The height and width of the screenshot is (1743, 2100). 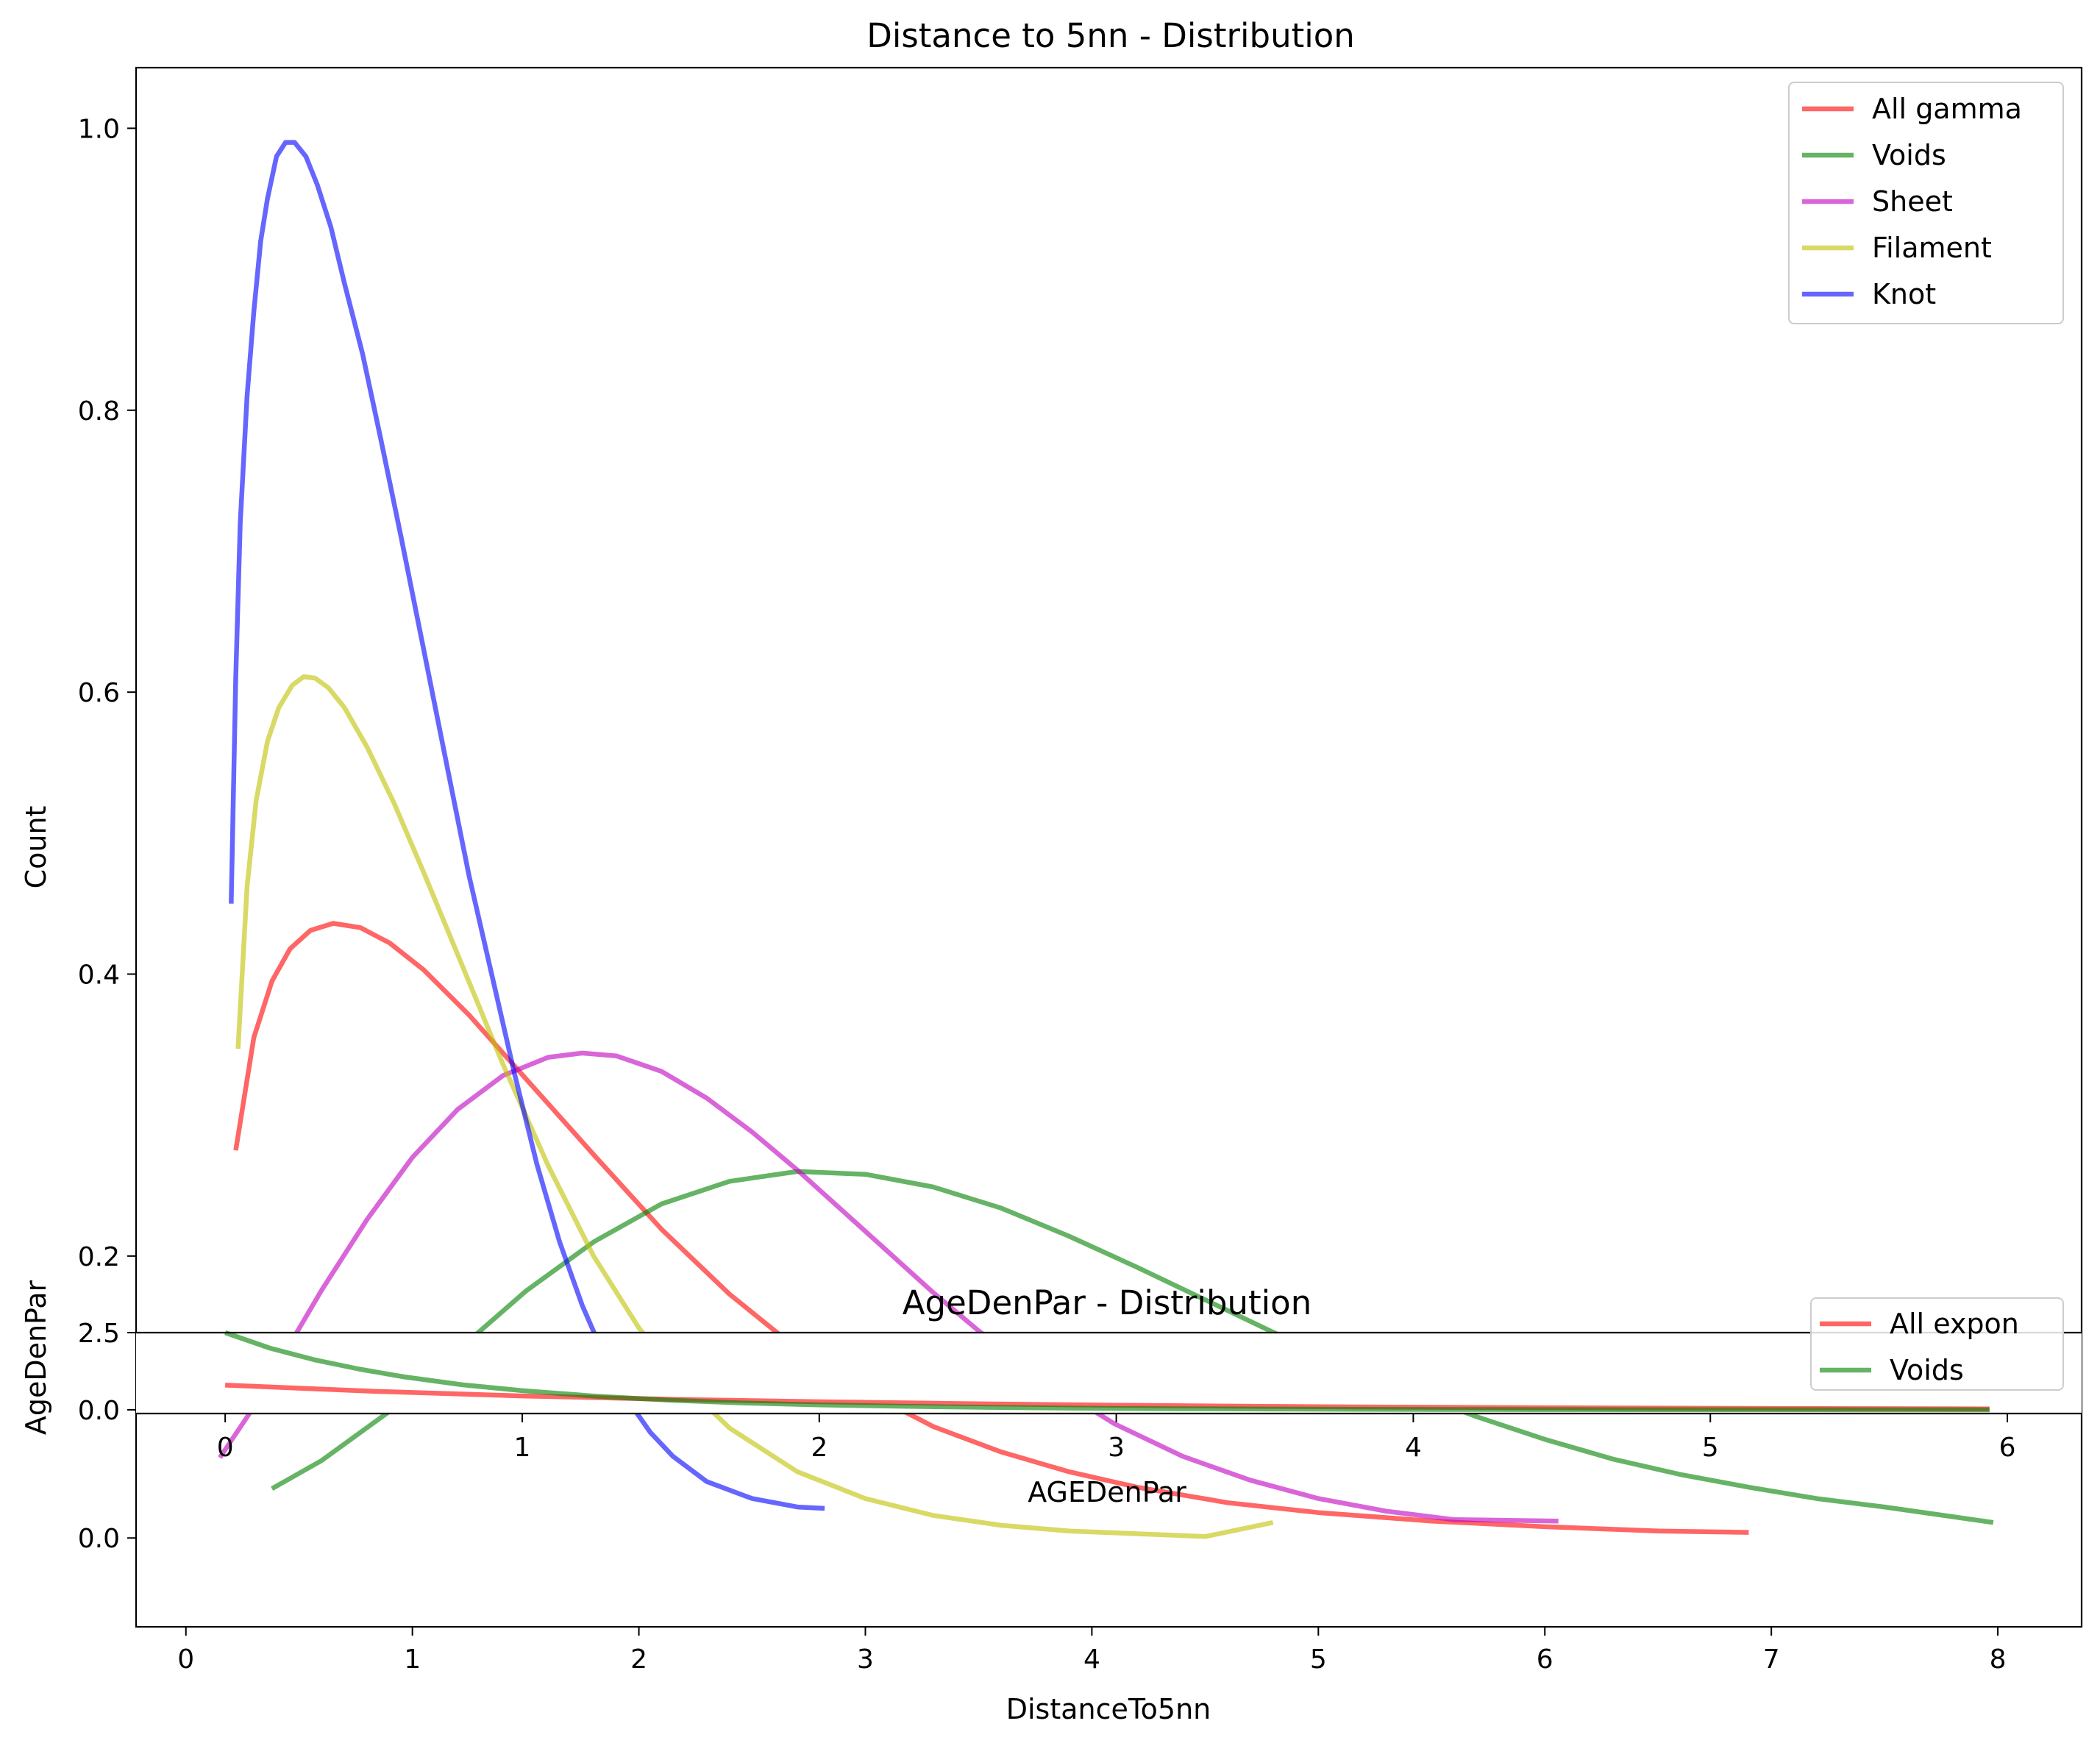 What do you see at coordinates (1110, 35) in the screenshot?
I see `main-chart-title: Distance to 5nn - Distribution` at bounding box center [1110, 35].